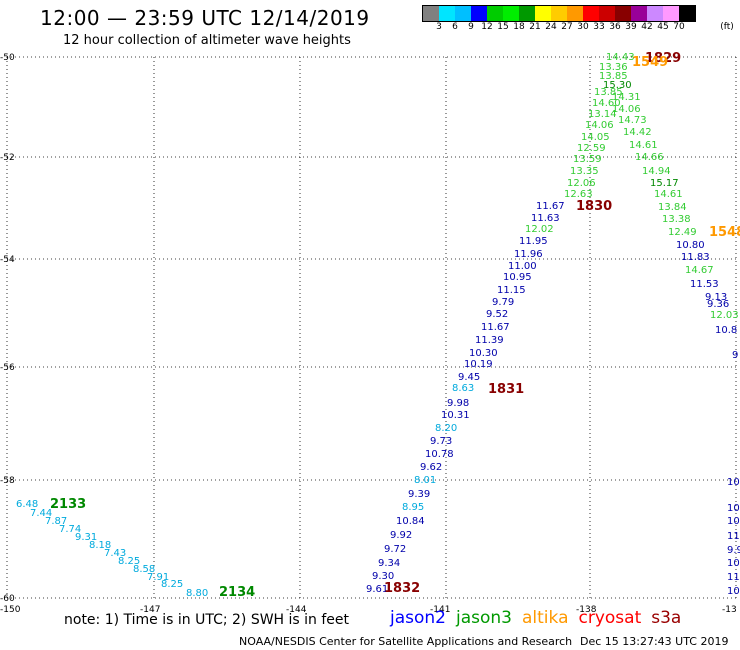 This screenshot has height=650, width=740. Describe the element at coordinates (581, 183) in the screenshot. I see `wave-height-value: 12.06` at that location.